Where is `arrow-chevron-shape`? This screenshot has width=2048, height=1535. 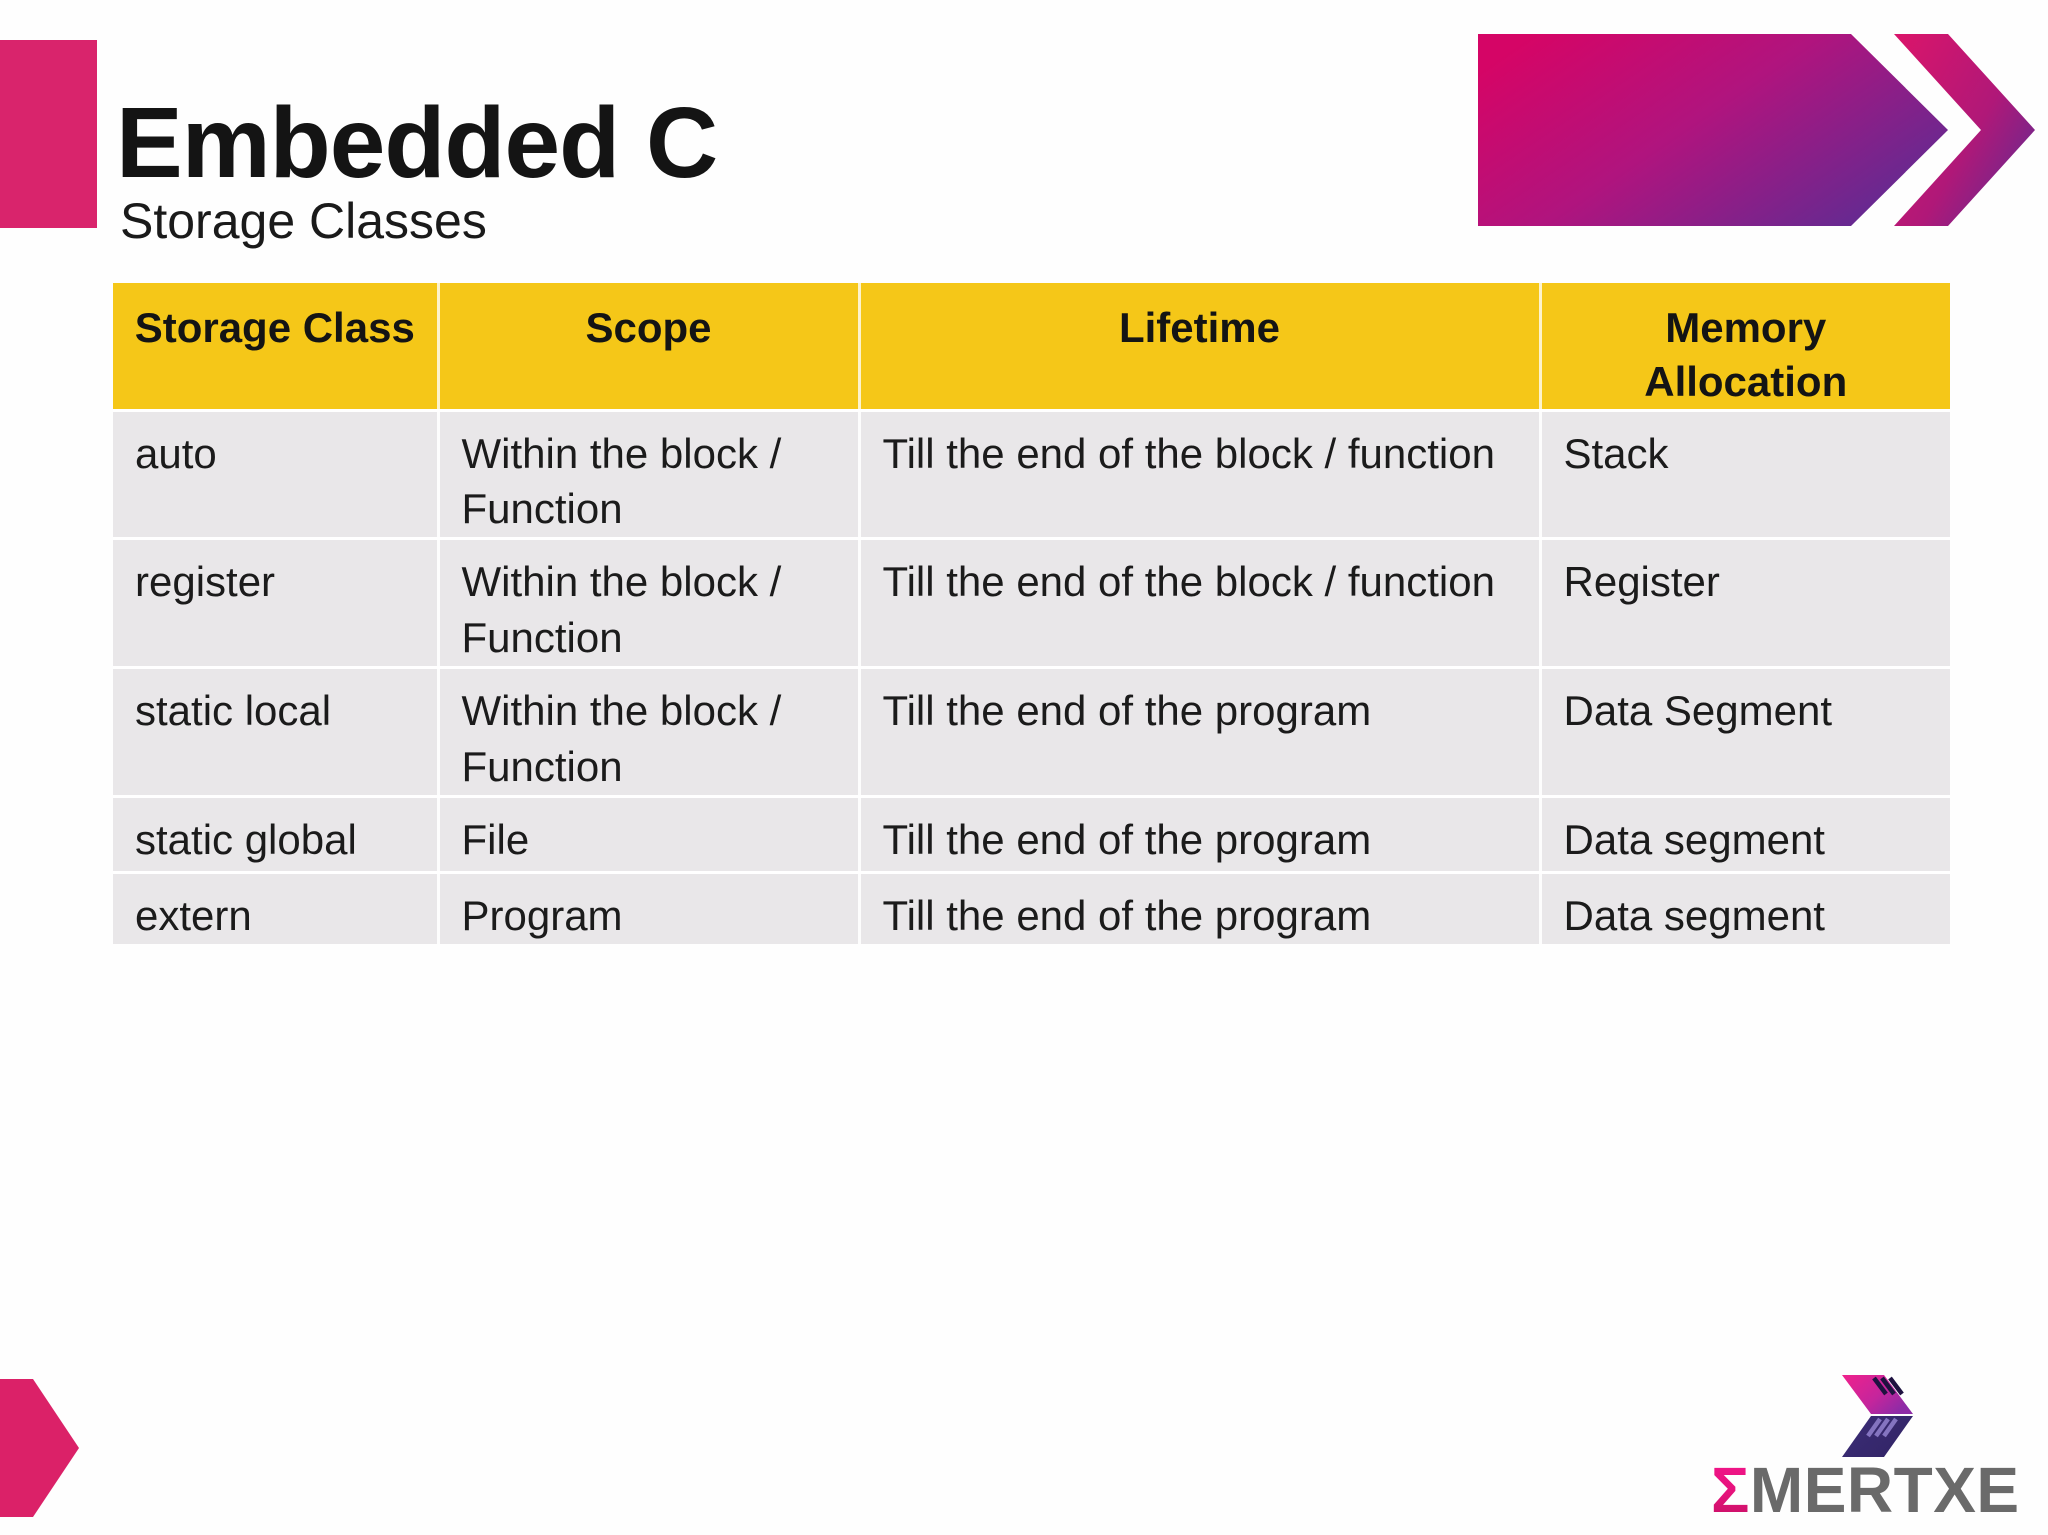 arrow-chevron-shape is located at coordinates (1964, 130).